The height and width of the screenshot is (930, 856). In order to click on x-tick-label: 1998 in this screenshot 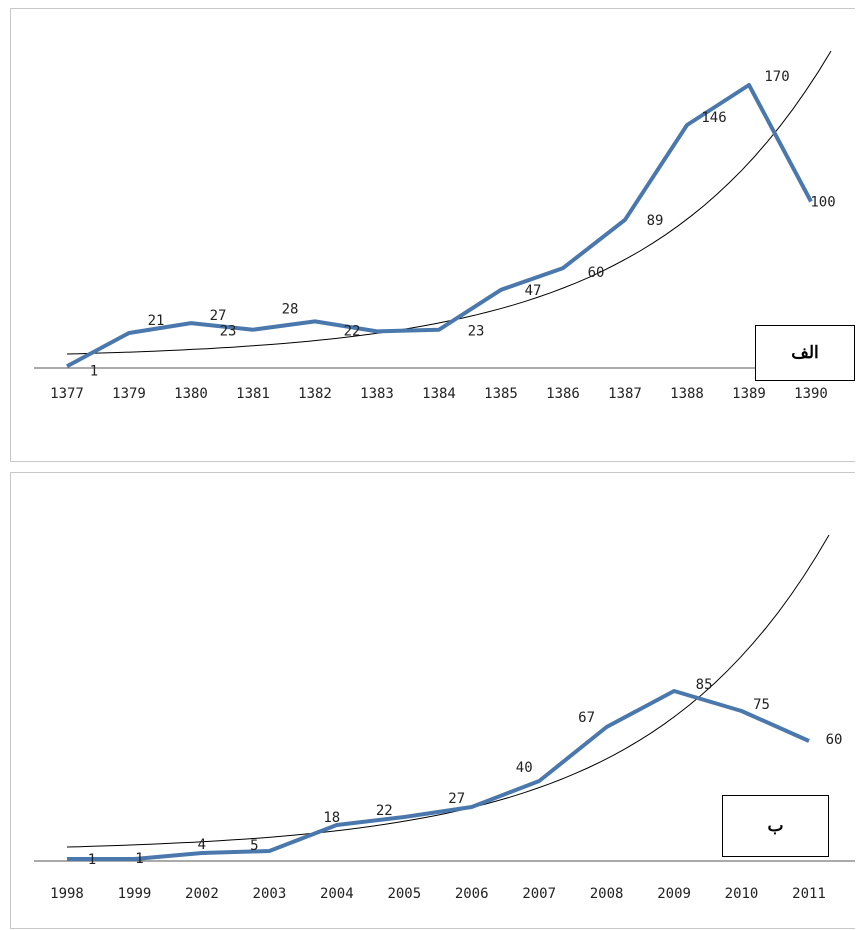, I will do `click(67, 894)`.